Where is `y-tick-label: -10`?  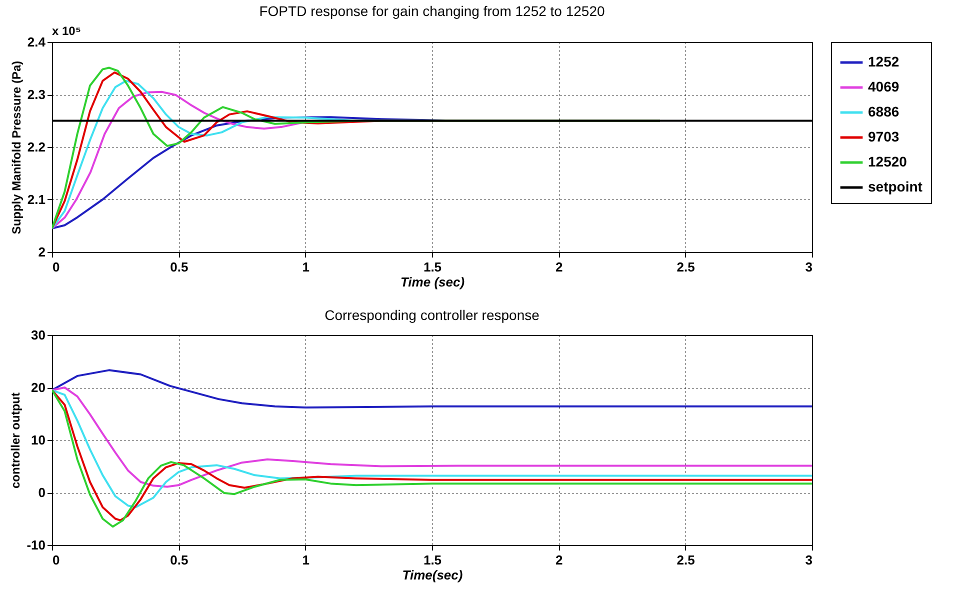
y-tick-label: -10 is located at coordinates (36, 545).